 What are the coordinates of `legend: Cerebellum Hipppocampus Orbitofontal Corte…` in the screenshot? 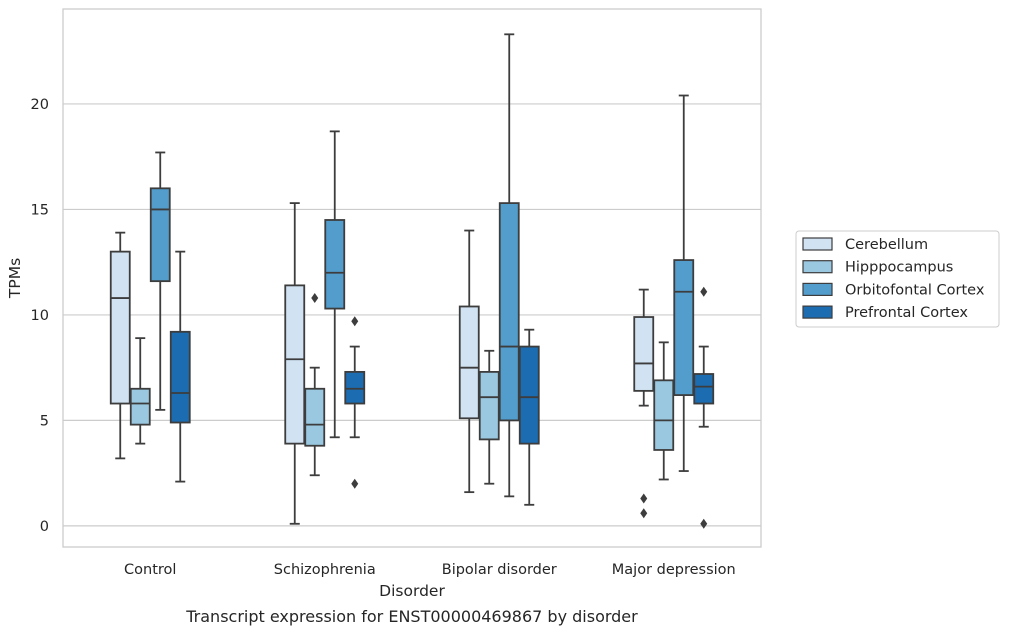 It's located at (897, 279).